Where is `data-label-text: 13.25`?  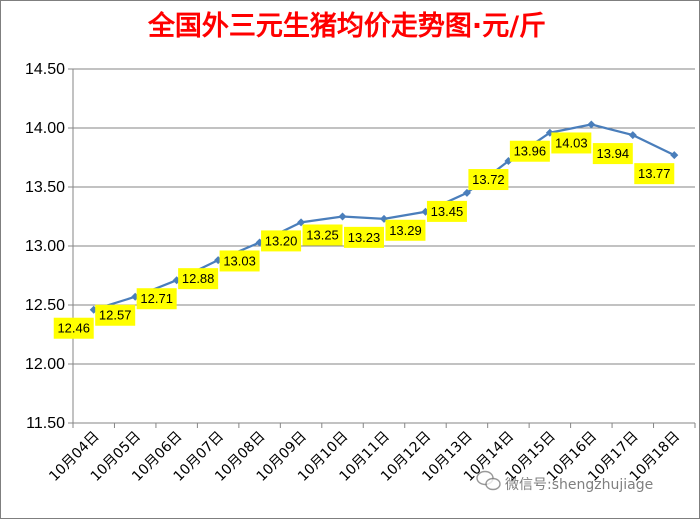 data-label-text: 13.25 is located at coordinates (322, 235).